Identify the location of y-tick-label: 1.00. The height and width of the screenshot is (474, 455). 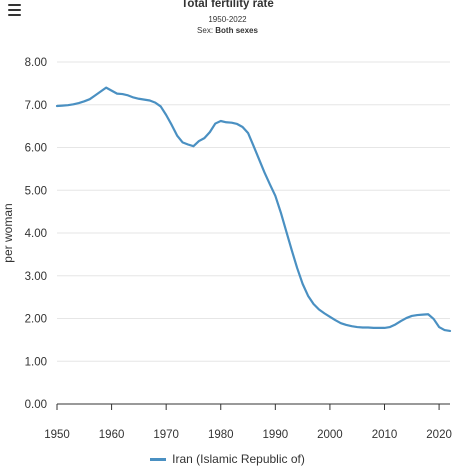
(36, 362).